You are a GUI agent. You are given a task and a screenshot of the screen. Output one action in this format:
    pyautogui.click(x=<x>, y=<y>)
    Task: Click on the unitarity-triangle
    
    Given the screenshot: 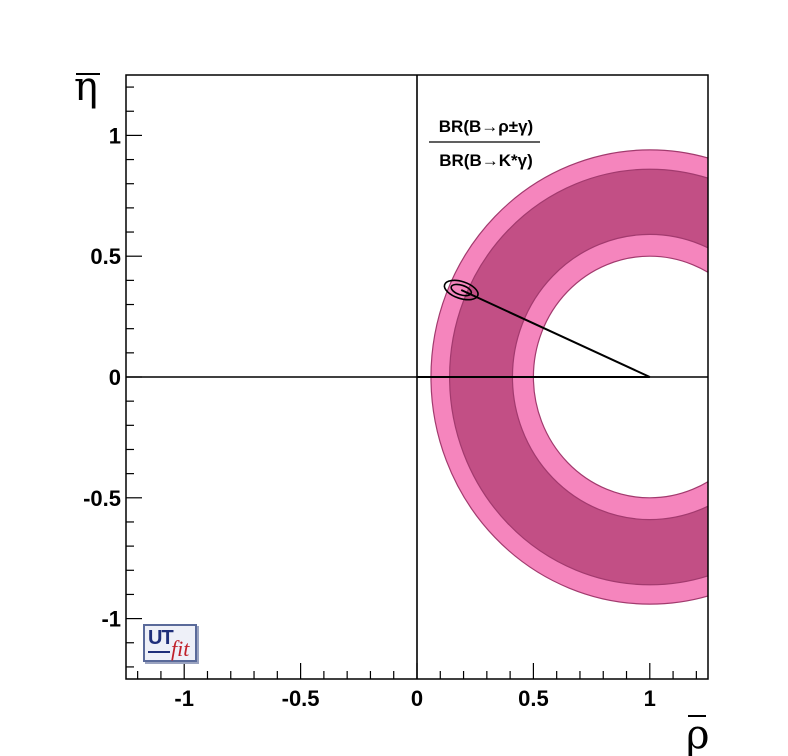 What is the action you would take?
    pyautogui.click(x=534, y=328)
    